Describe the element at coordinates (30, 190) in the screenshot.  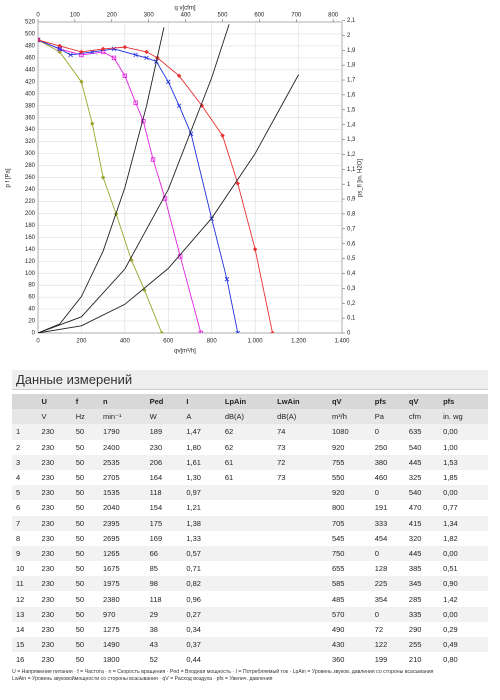
I see `y-tick-label: 240` at that location.